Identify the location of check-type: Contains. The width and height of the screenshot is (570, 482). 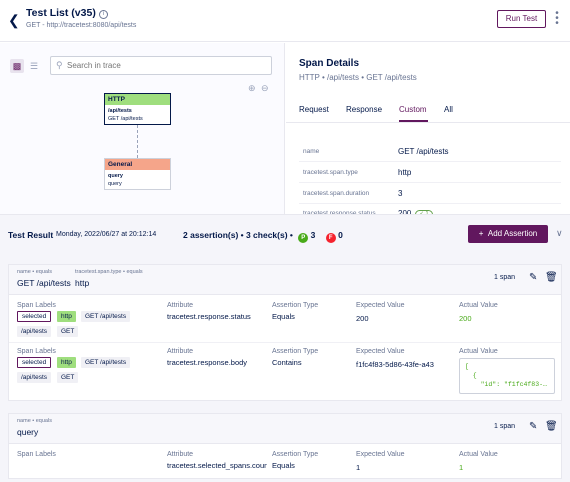
(287, 362).